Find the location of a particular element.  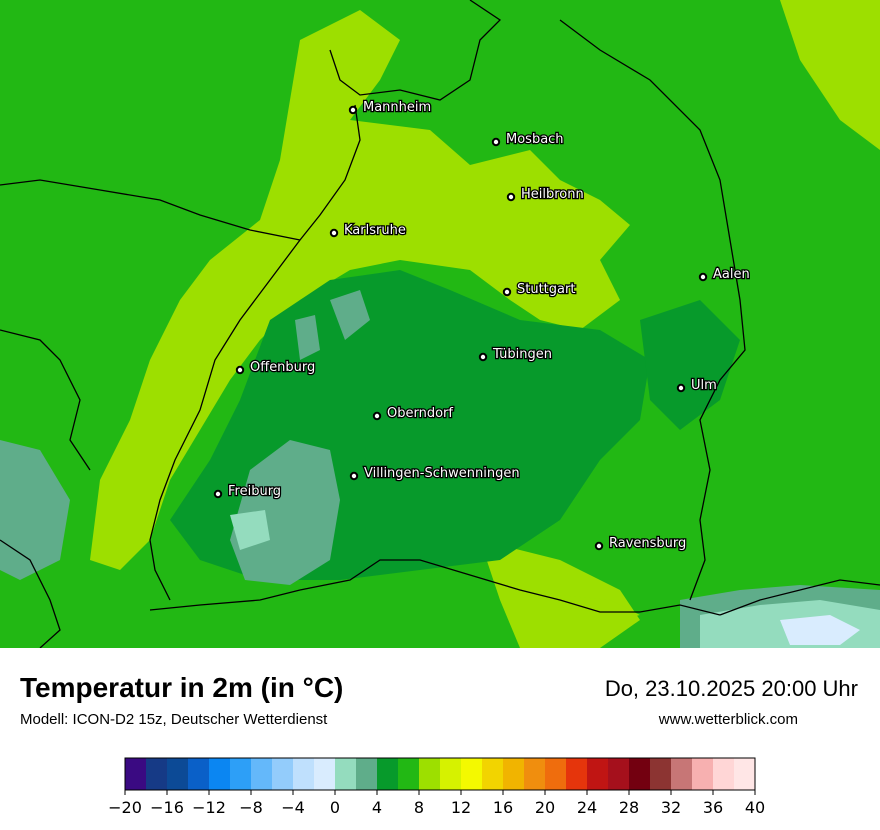

legend-tick-label: −12 is located at coordinates (209, 807).